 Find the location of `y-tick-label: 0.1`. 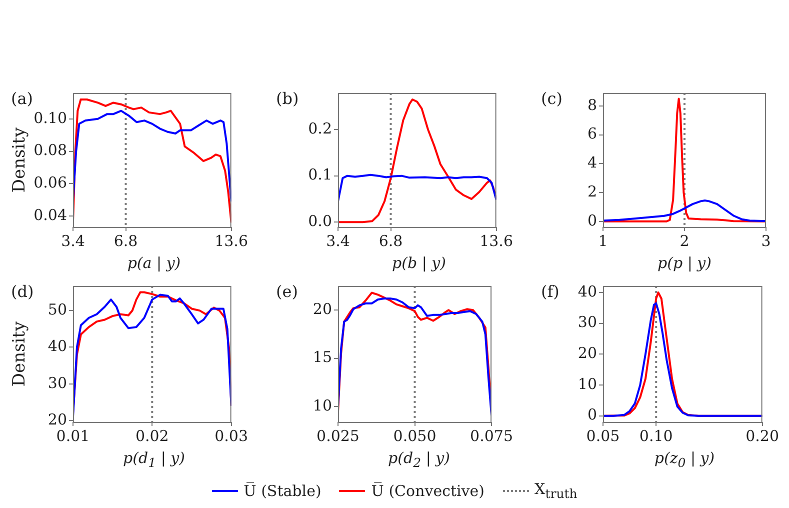

y-tick-label: 0.1 is located at coordinates (320, 175).